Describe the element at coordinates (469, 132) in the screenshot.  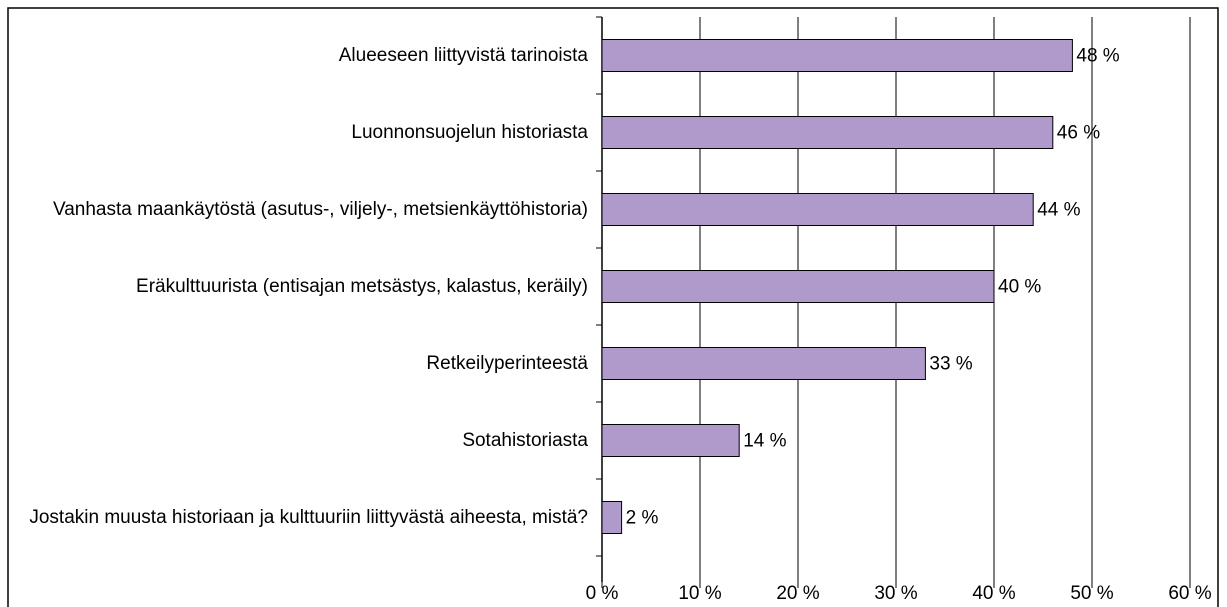
I see `category-label: Luonnonsuojelun historiasta` at that location.